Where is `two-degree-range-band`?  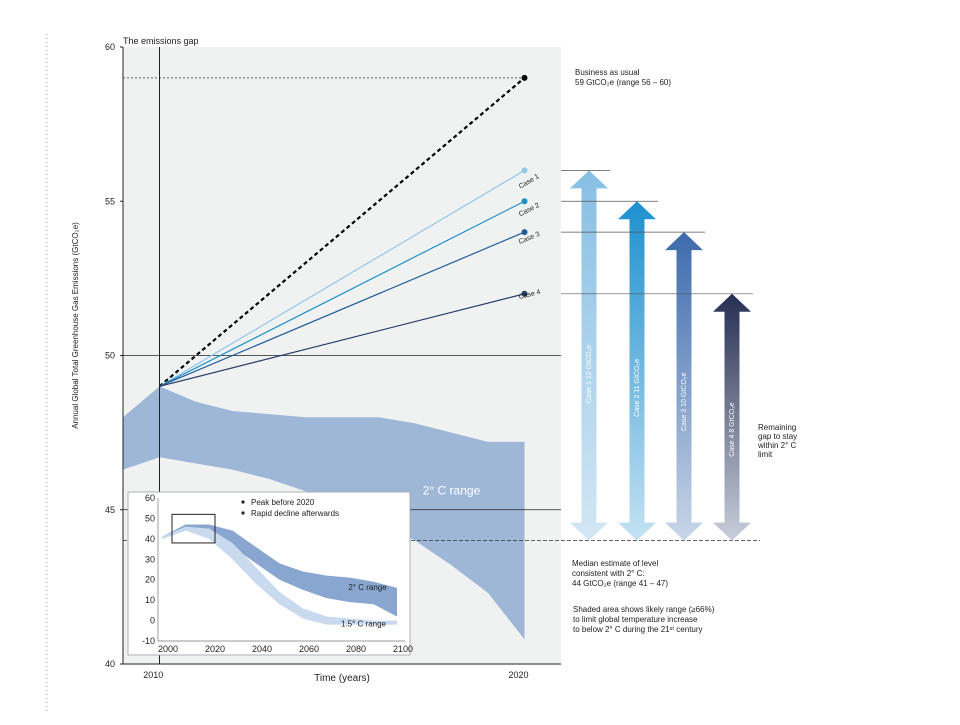
two-degree-range-band is located at coordinates (324, 513).